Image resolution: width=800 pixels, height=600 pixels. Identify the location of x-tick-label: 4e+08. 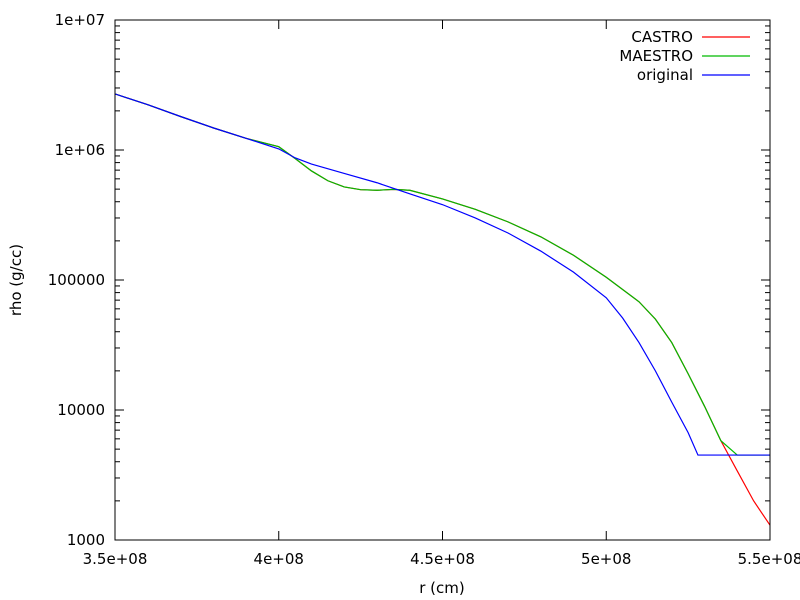
(279, 559).